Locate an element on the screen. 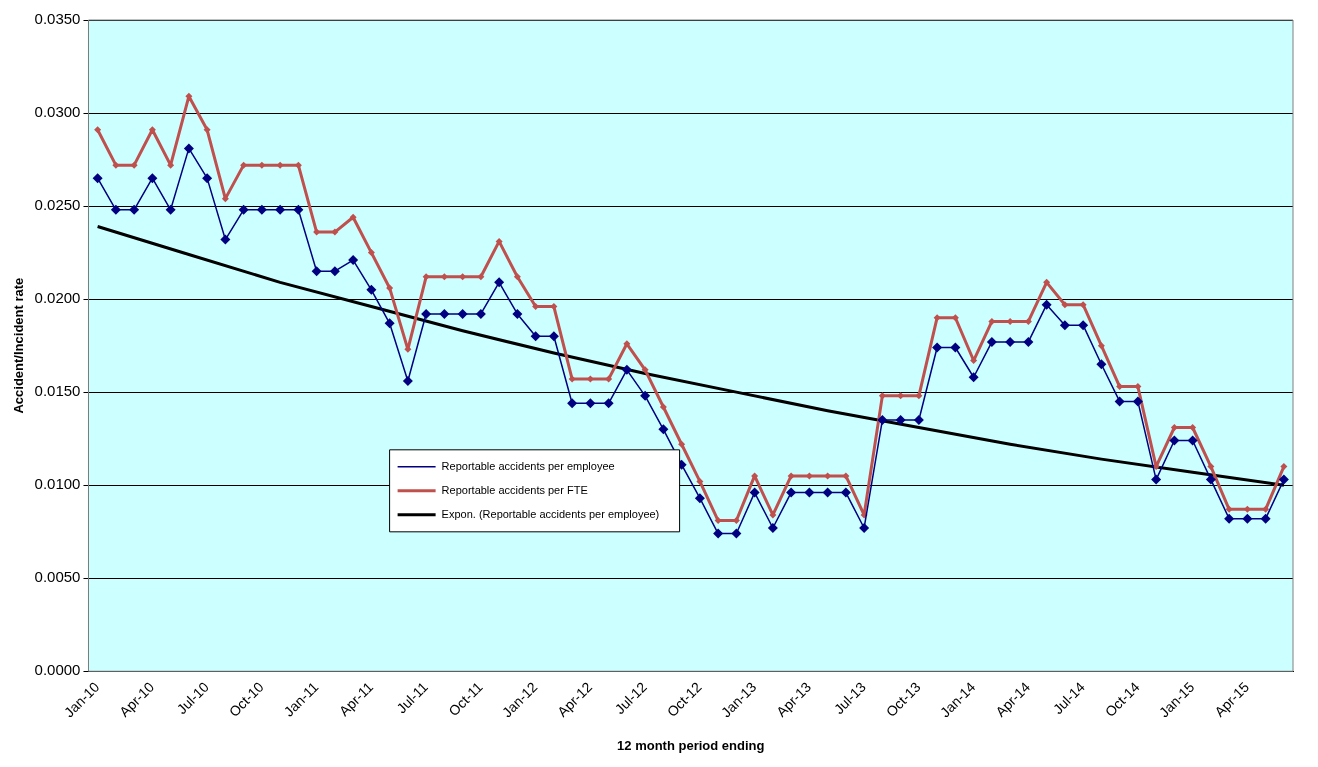 The height and width of the screenshot is (767, 1318). y-tick-label: 0.0100 is located at coordinates (57, 484).